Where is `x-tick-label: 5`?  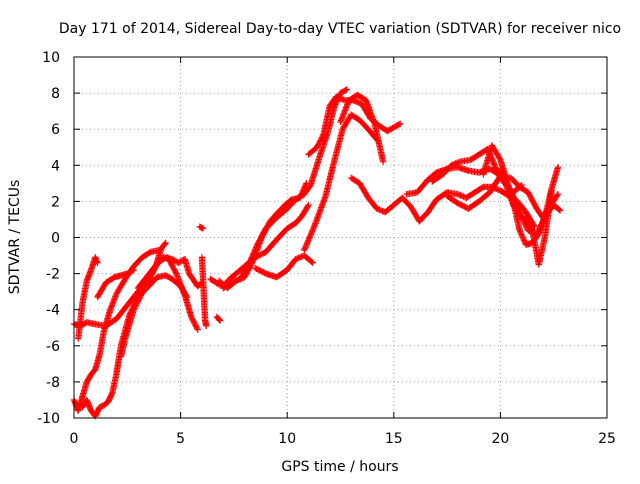 x-tick-label: 5 is located at coordinates (180, 439).